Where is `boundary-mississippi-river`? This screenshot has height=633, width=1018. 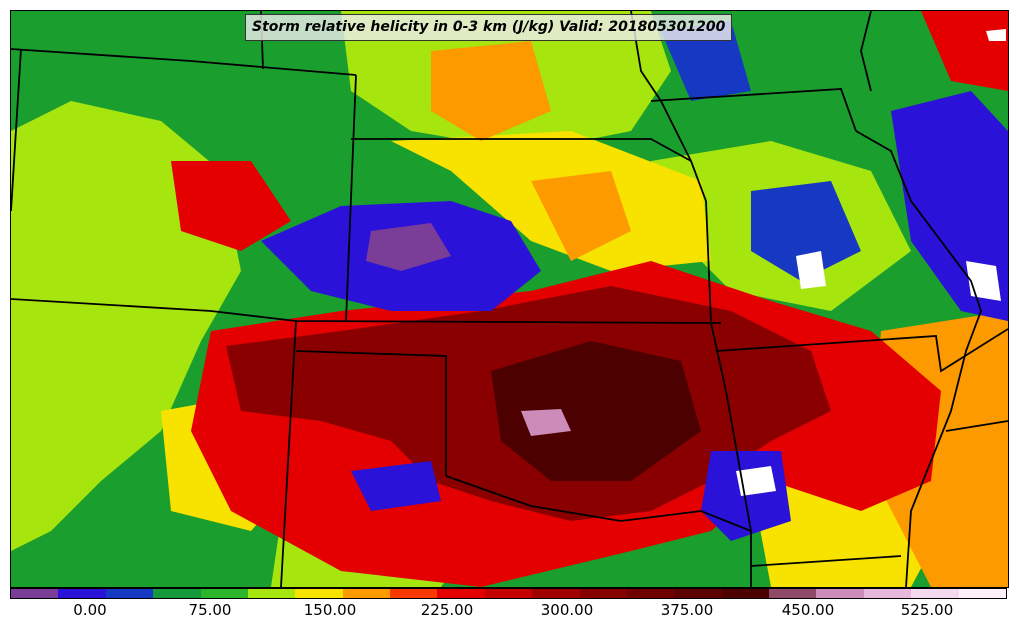
boundary-mississippi-river is located at coordinates (918, 358).